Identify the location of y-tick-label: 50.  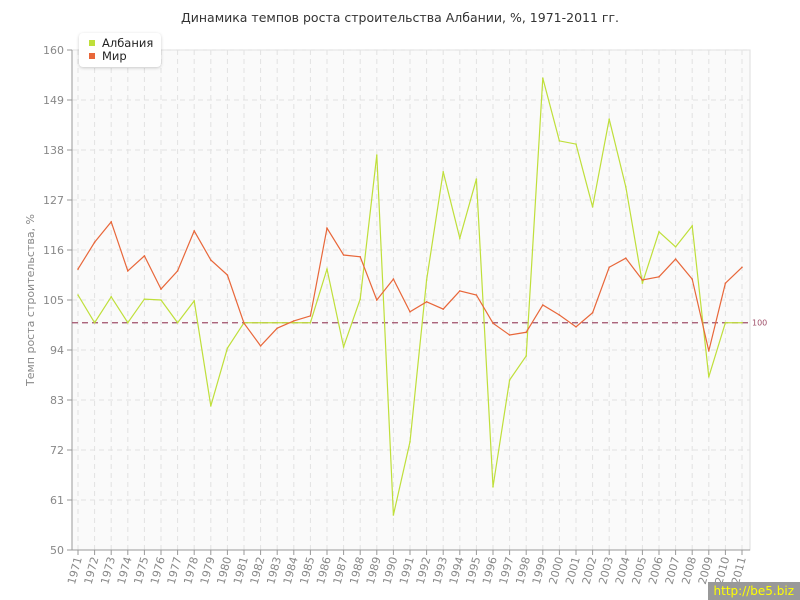
(57, 550).